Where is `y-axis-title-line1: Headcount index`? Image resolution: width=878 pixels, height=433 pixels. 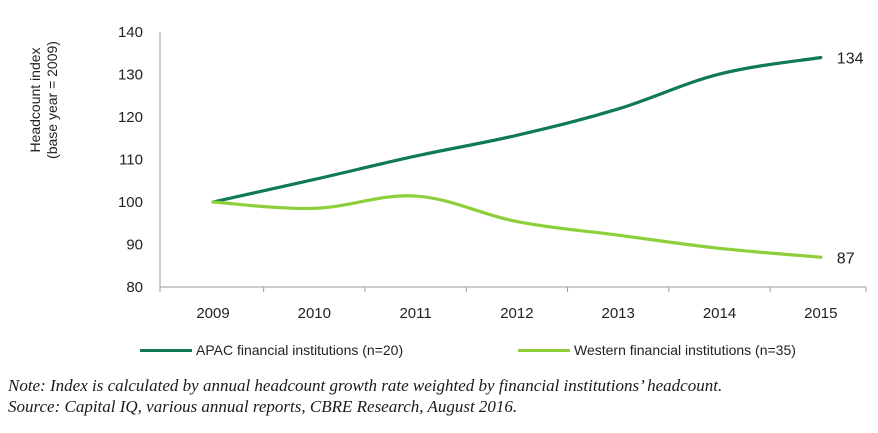
y-axis-title-line1: Headcount index is located at coordinates (35, 99).